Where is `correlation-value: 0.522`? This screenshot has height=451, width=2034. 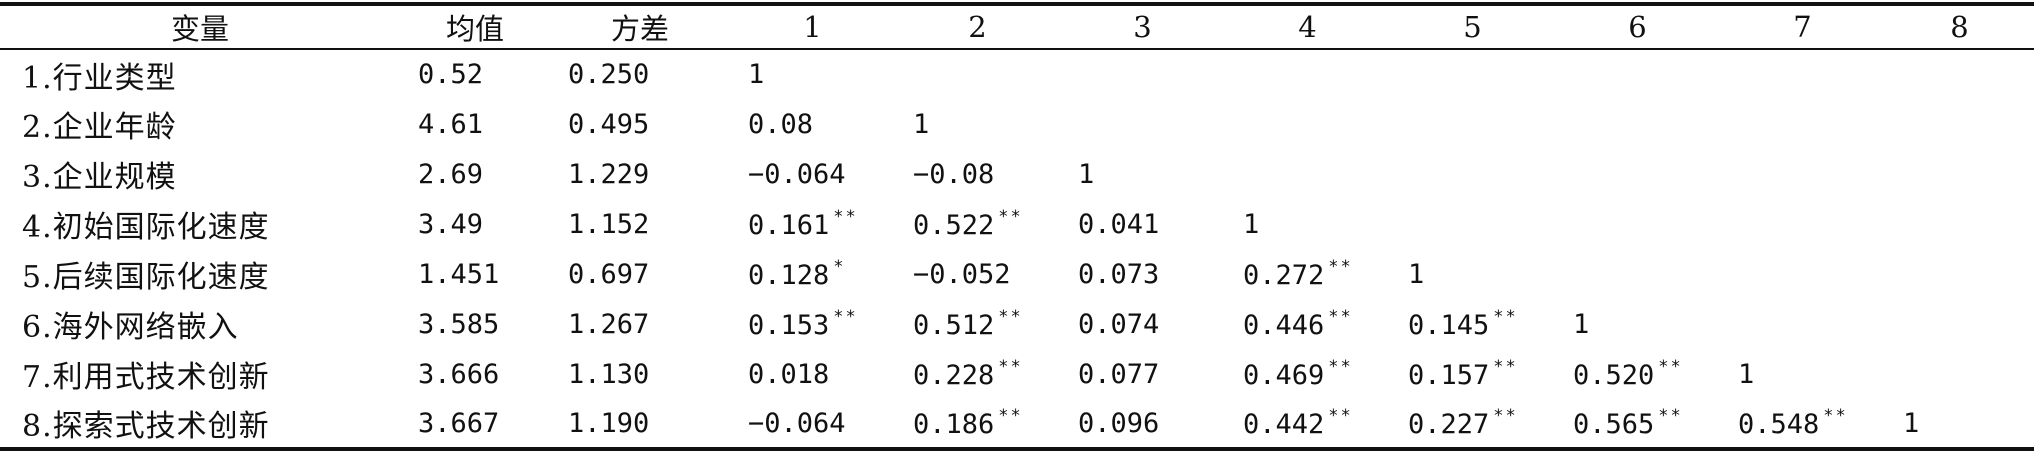
correlation-value: 0.522 is located at coordinates (954, 225).